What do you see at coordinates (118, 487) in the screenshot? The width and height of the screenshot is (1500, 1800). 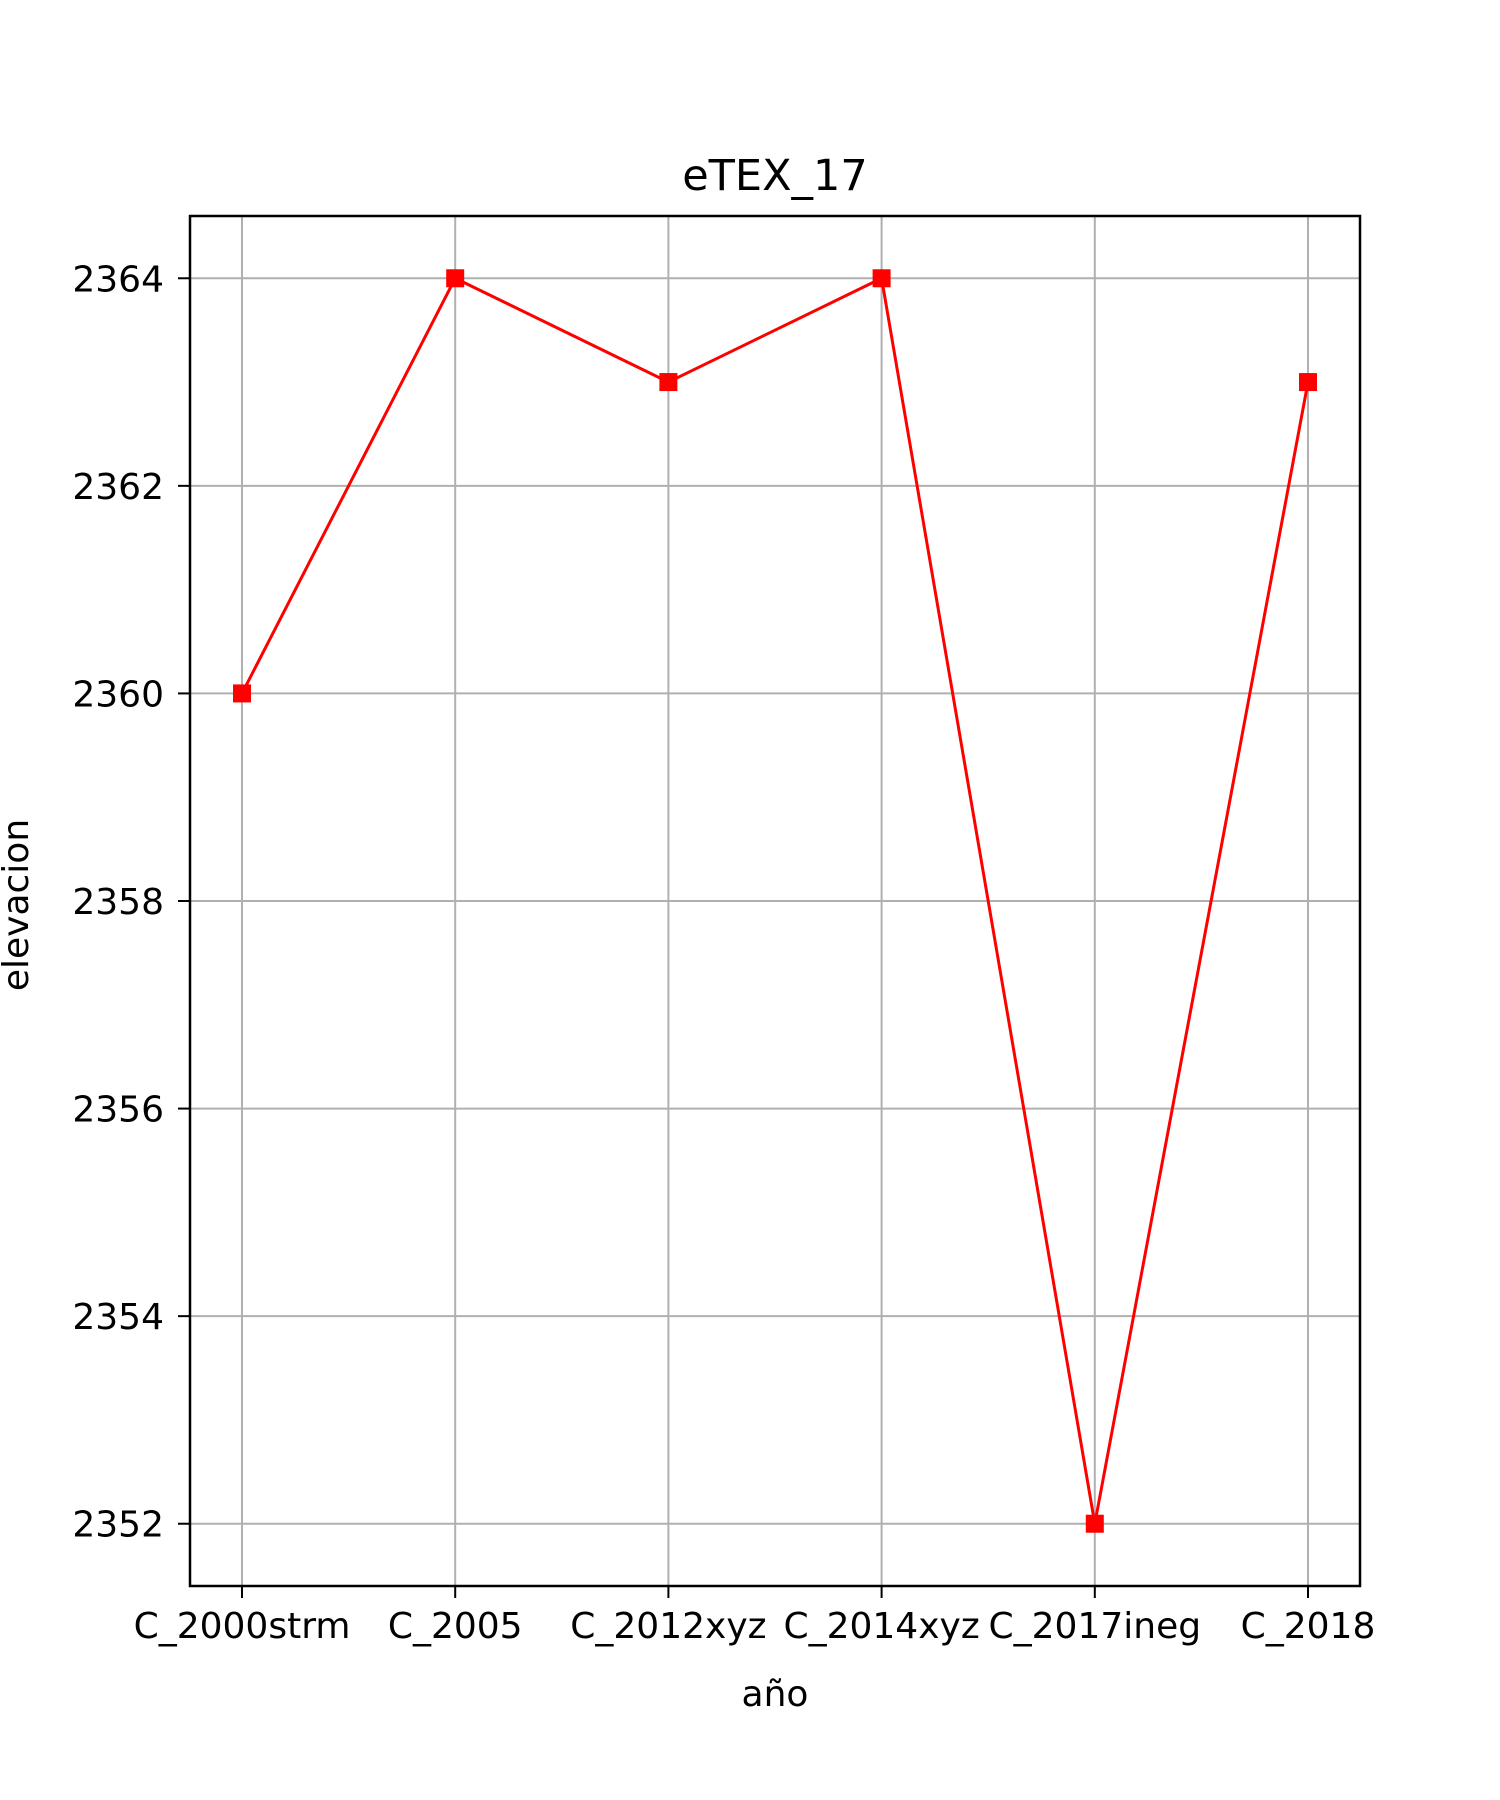 I see `y-tick-label: 2362` at bounding box center [118, 487].